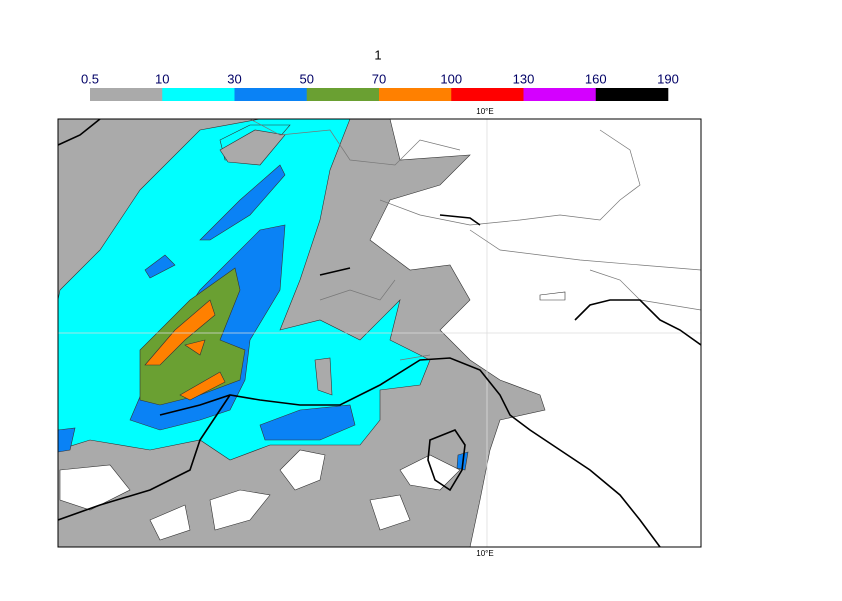 The height and width of the screenshot is (601, 842). What do you see at coordinates (596, 78) in the screenshot?
I see `legend-label: 160` at bounding box center [596, 78].